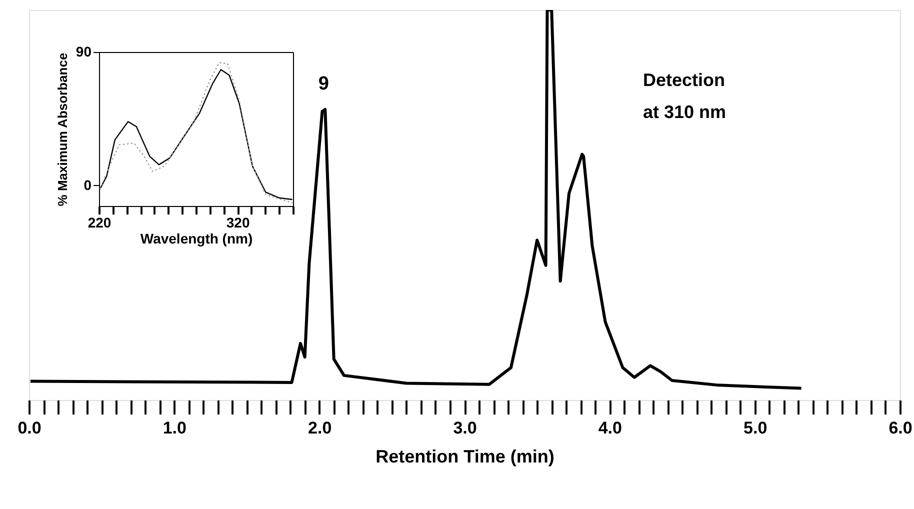 This screenshot has height=509, width=914. Describe the element at coordinates (756, 428) in the screenshot. I see `x-tick-label: 5.0` at that location.